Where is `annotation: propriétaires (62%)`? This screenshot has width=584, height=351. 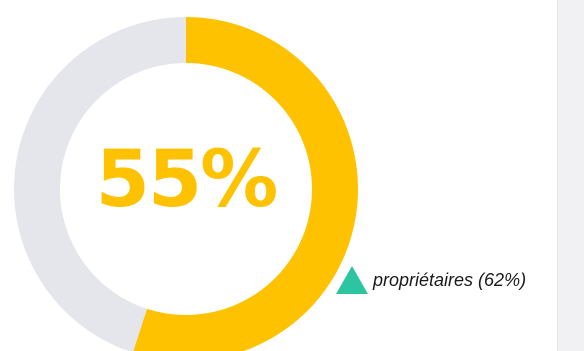 annotation: propriétaires (62%) is located at coordinates (431, 280).